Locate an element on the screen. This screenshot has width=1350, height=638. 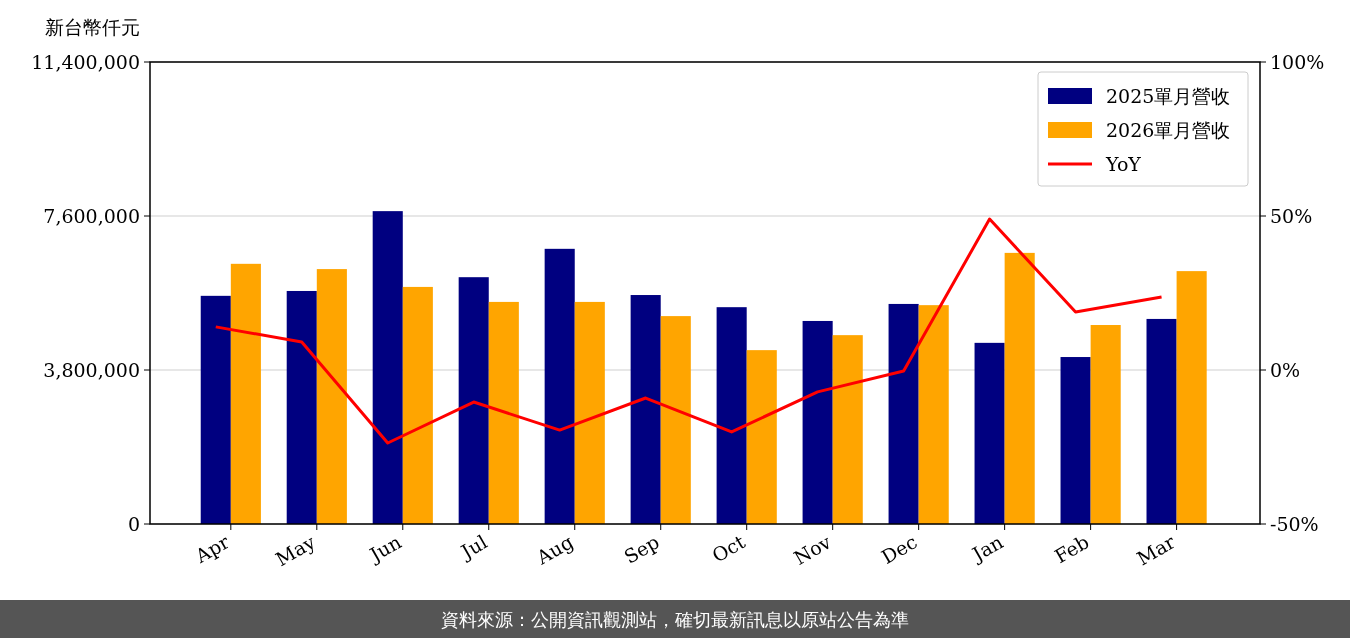
x-tick-label: Feb is located at coordinates (1071, 549).